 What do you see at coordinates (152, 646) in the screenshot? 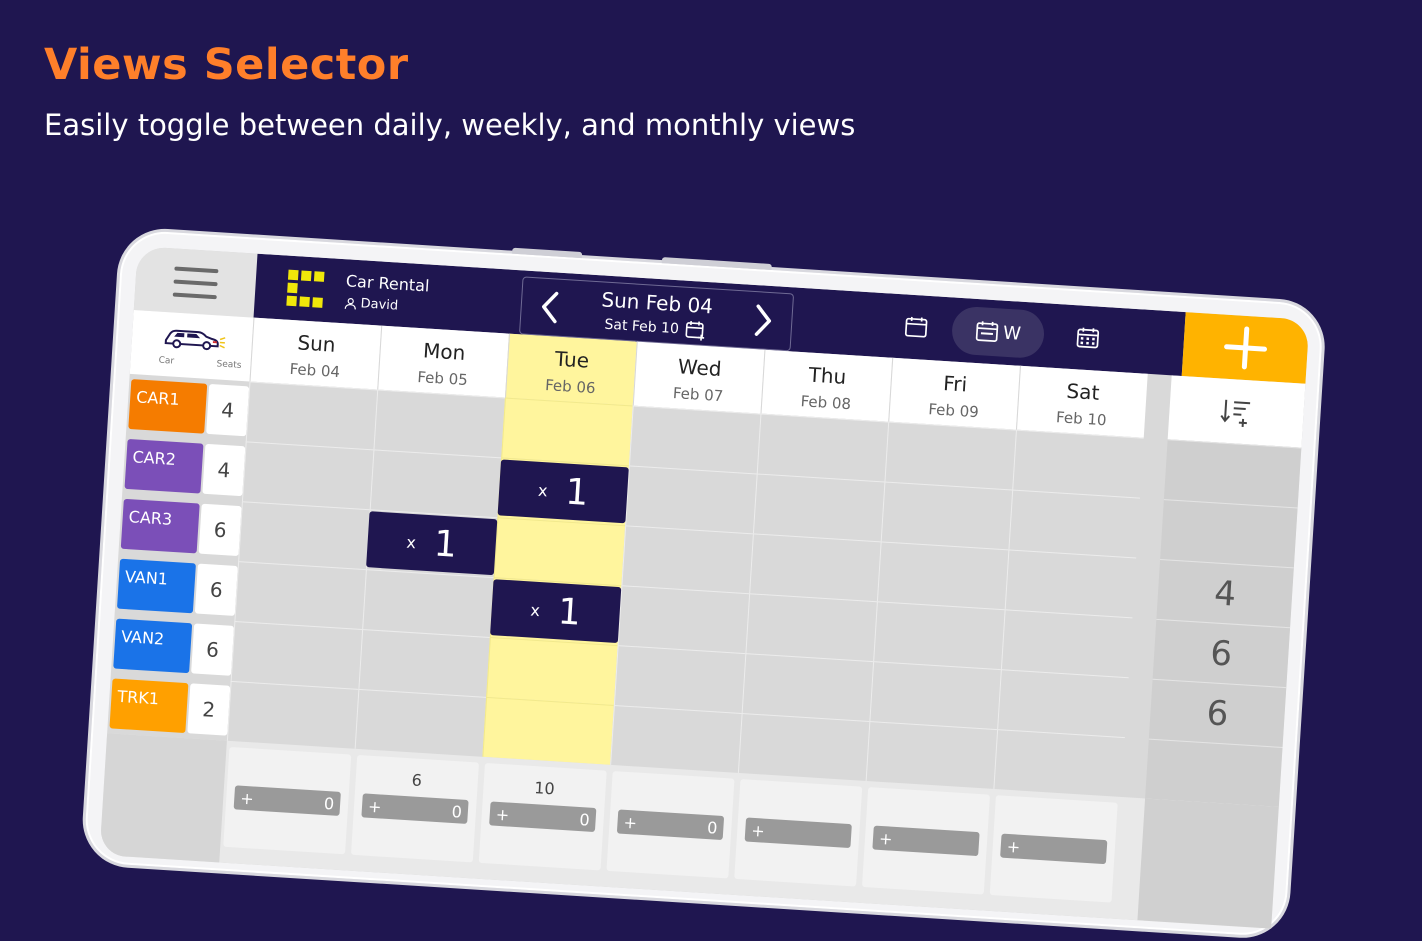
I see `vehicle-label-van2: VAN2` at bounding box center [152, 646].